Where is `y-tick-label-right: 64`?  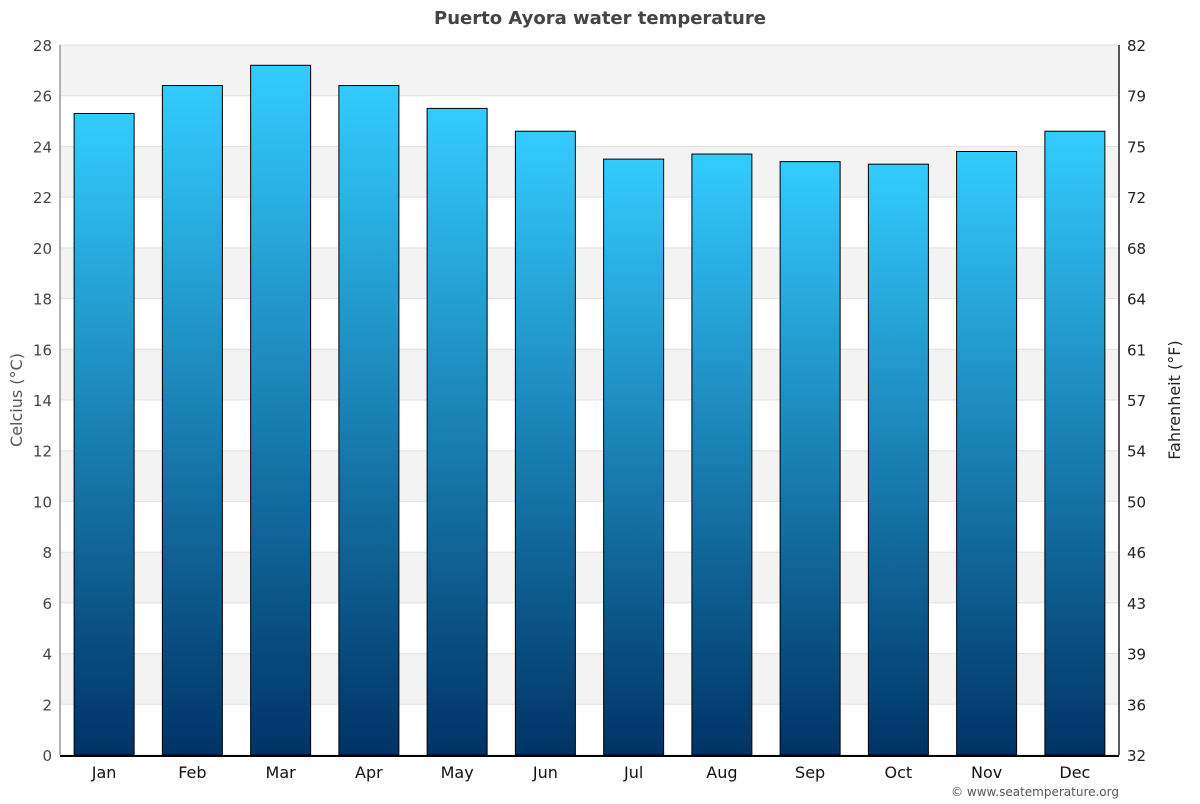
y-tick-label-right: 64 is located at coordinates (1136, 300).